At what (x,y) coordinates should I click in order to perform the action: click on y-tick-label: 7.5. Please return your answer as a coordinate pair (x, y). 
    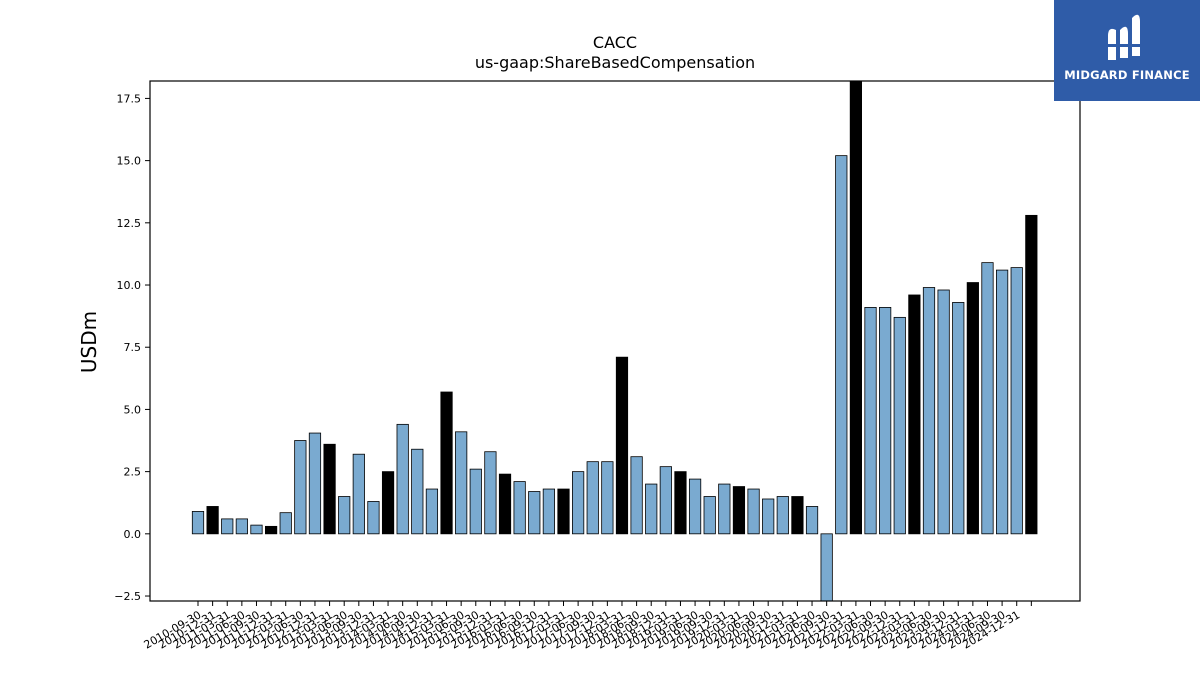
    Looking at the image, I should click on (133, 347).